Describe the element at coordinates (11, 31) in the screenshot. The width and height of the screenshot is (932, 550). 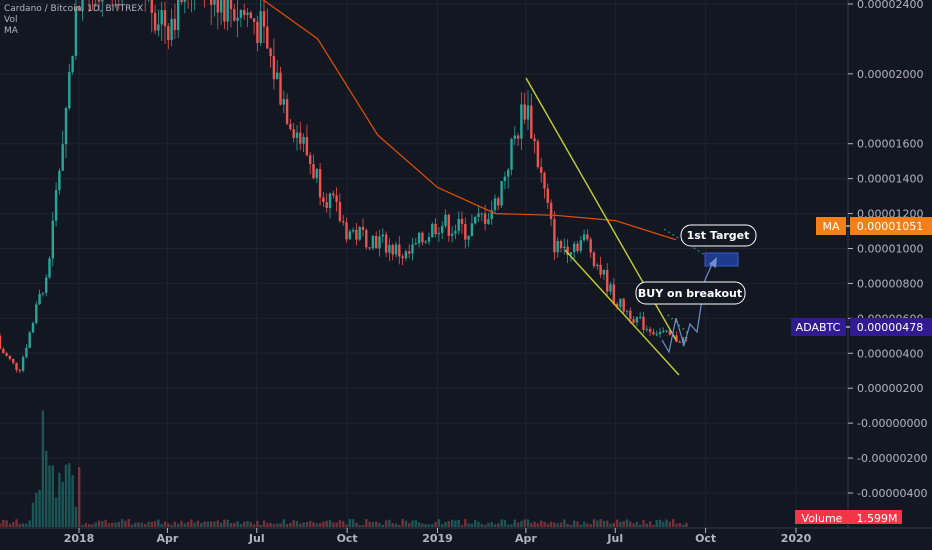
I see `indicator-ma-label: MA` at that location.